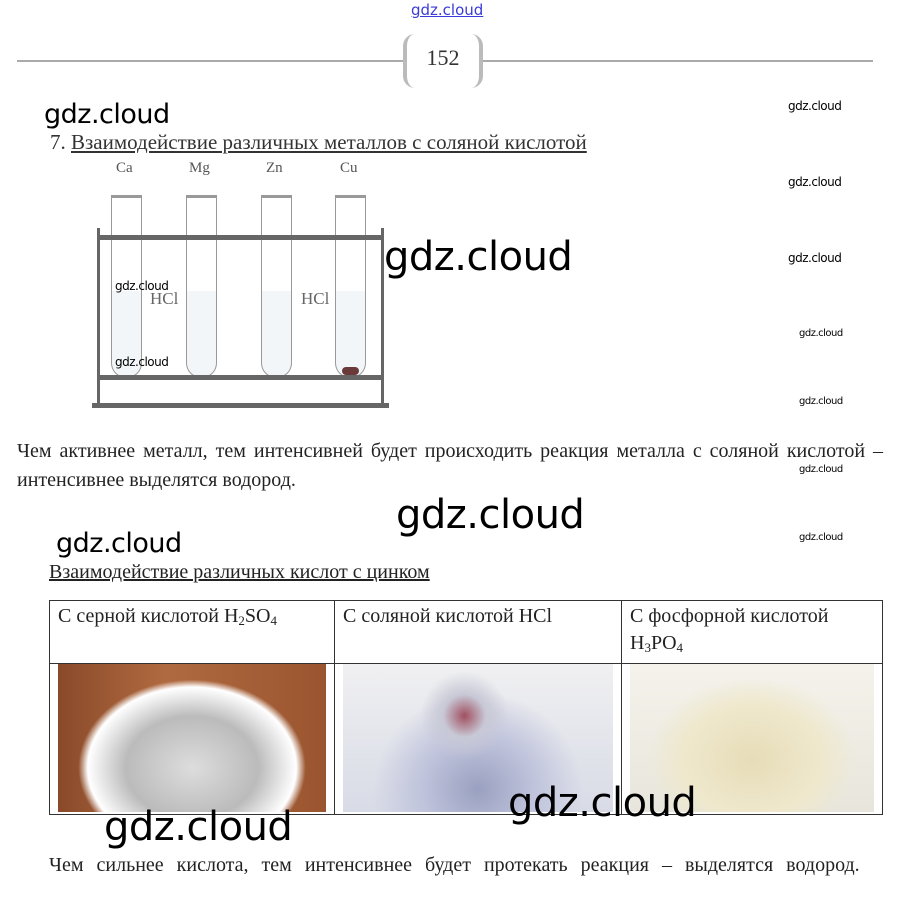 Image resolution: width=899 pixels, height=922 pixels. Describe the element at coordinates (98, 318) in the screenshot. I see `rack-post-left` at that location.